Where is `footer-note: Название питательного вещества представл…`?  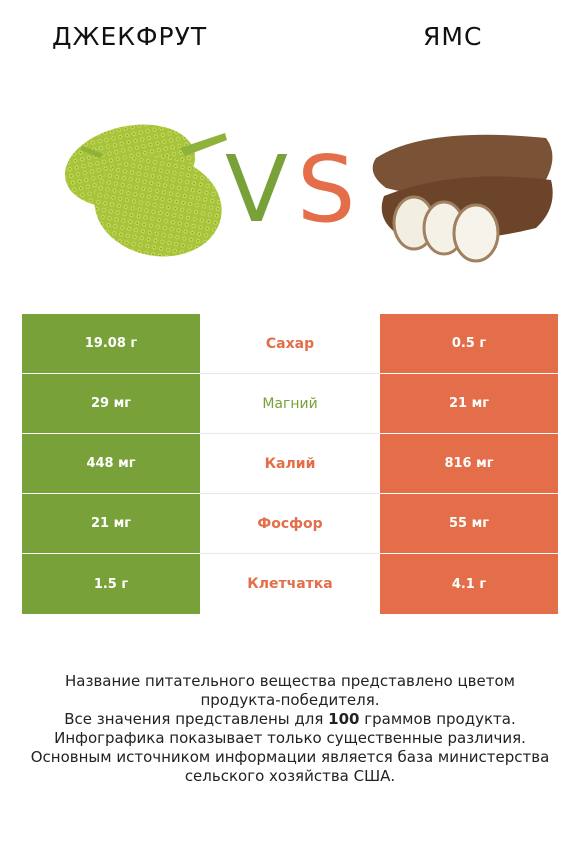
footer-note: Название питательного вещества представл… is located at coordinates (290, 729).